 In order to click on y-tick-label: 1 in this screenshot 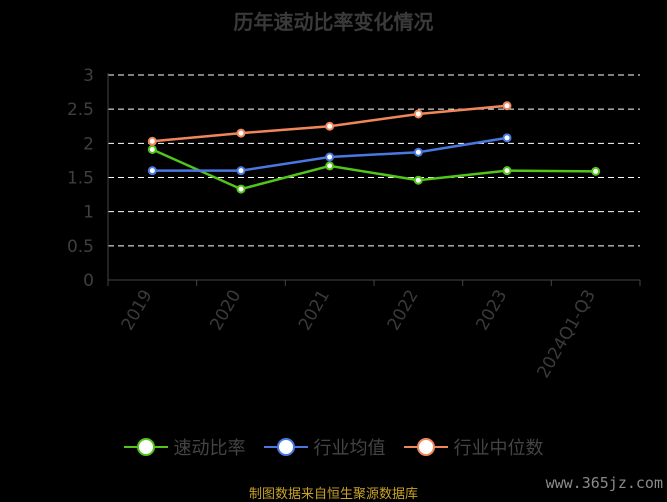, I will do `click(88, 213)`.